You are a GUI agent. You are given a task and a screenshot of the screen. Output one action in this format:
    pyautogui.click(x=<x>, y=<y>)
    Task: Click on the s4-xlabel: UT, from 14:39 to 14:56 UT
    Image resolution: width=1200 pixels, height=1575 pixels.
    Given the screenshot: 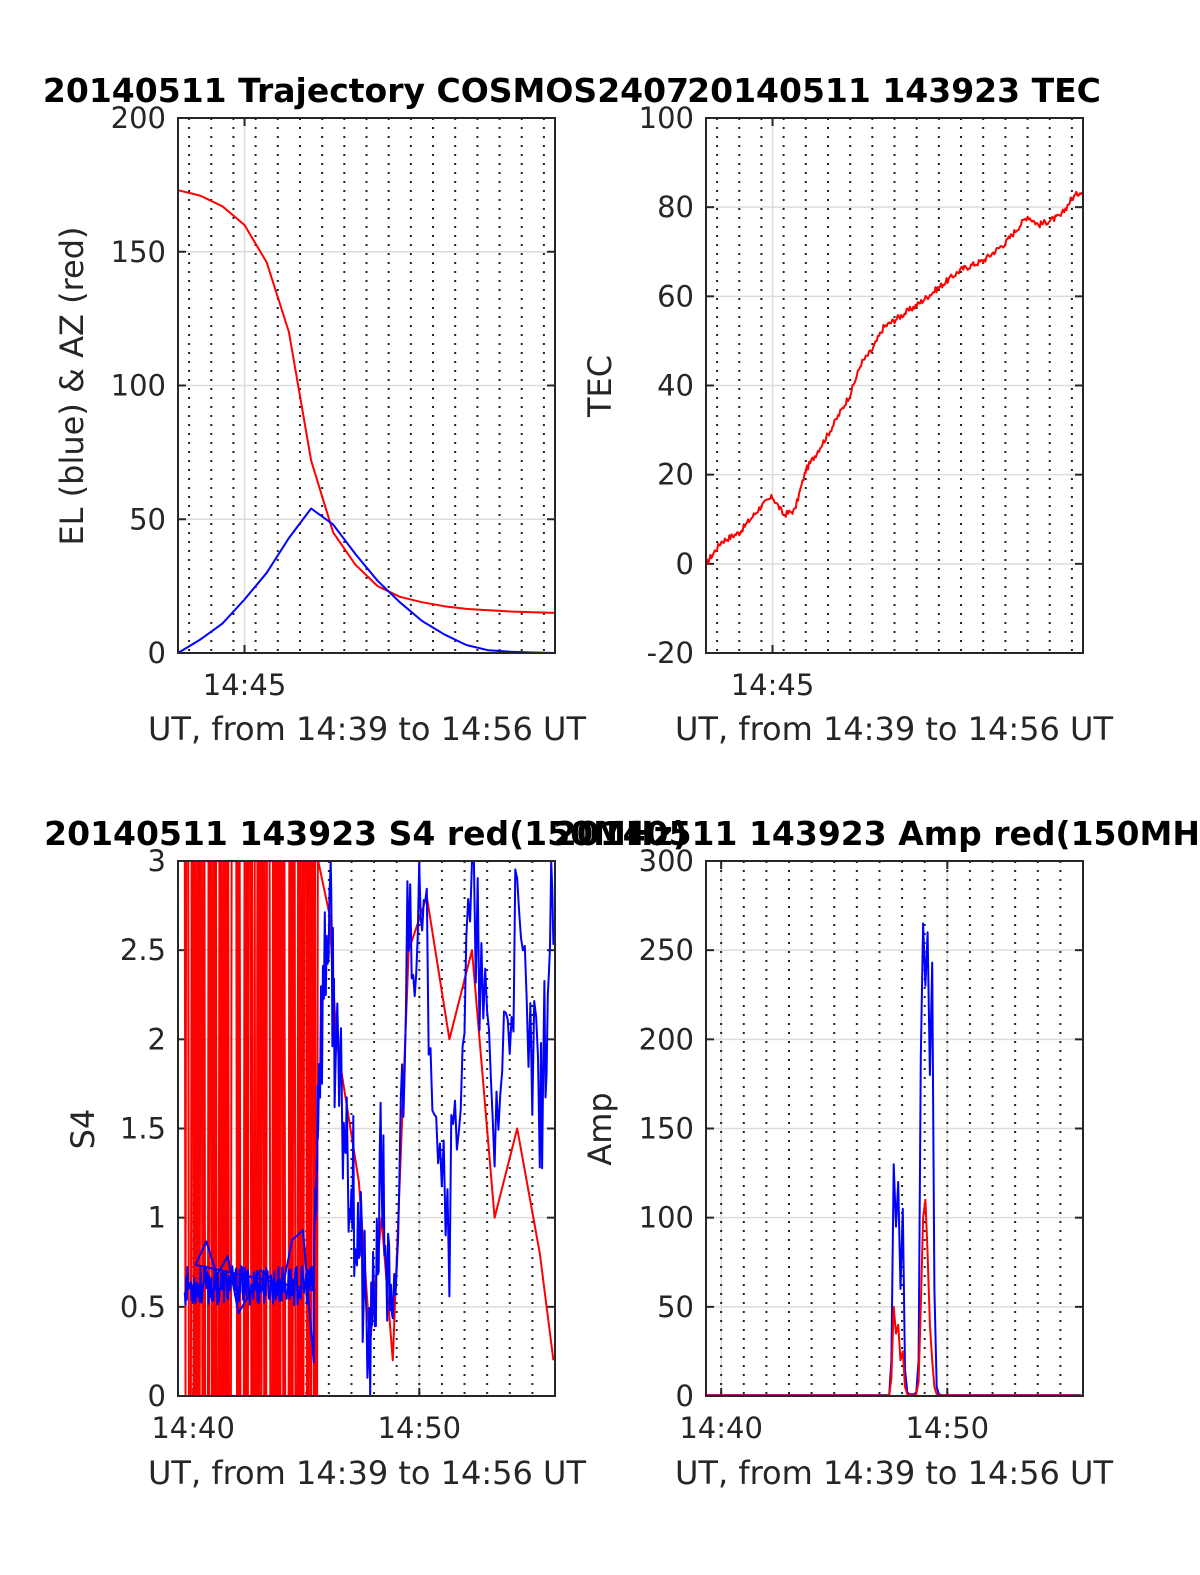 What is the action you would take?
    pyautogui.click(x=367, y=1473)
    